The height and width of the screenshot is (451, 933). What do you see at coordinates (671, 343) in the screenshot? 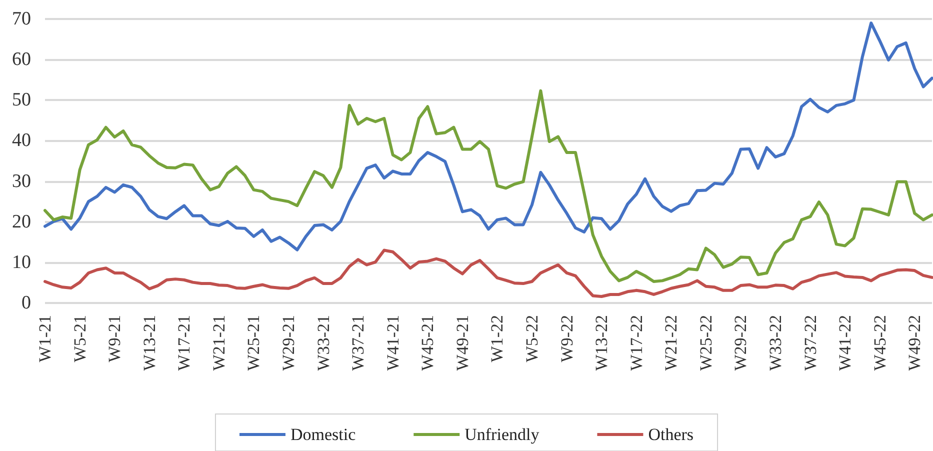
I see `x-tick-label: W21-22` at bounding box center [671, 343].